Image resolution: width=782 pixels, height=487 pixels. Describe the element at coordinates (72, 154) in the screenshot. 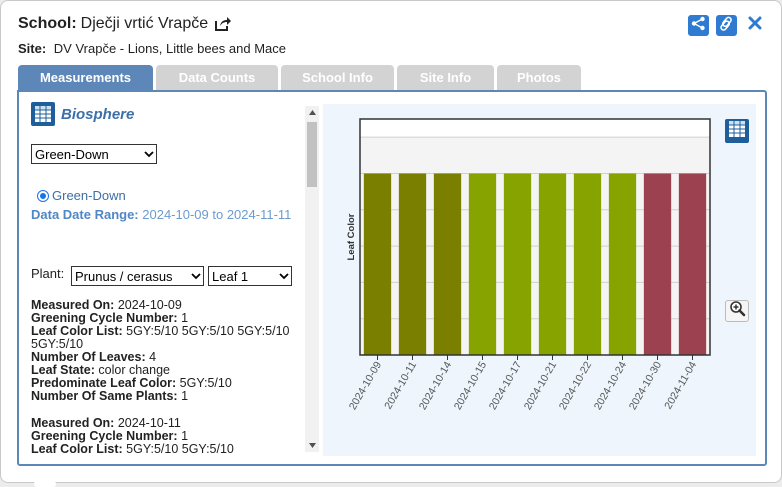

I see `protocol-select-value: Green-Down` at that location.